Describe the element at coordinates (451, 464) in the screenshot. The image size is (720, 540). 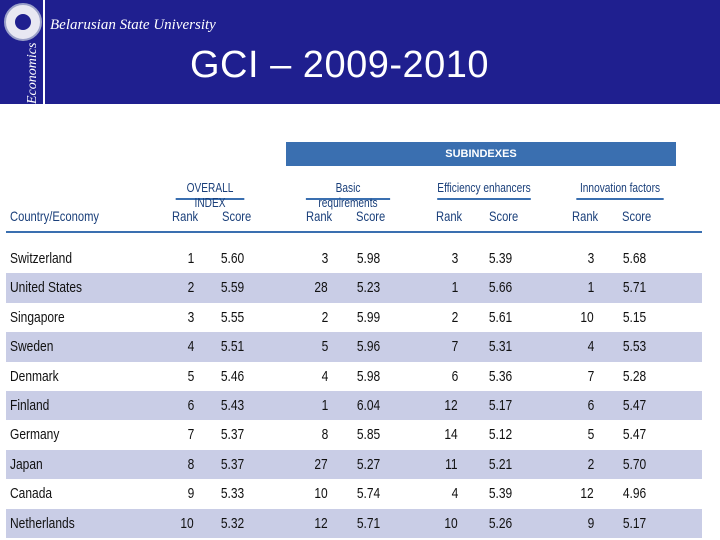
I see `eff-rank-cell: 11` at that location.